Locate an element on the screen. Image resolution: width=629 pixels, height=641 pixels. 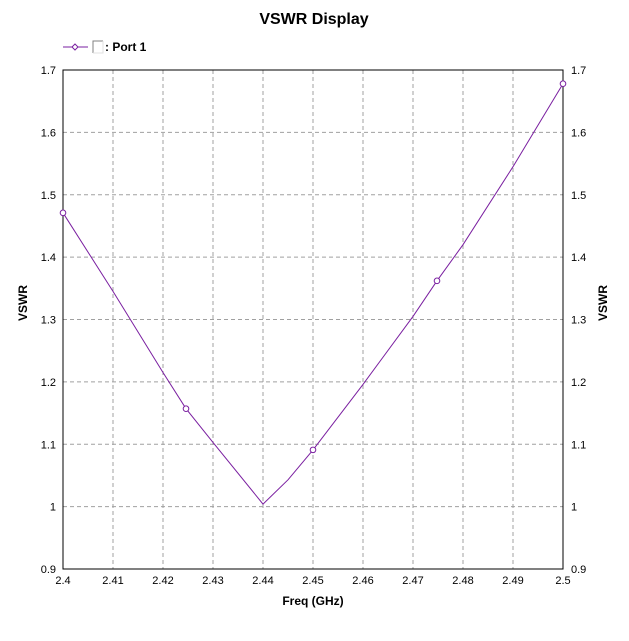
y-tick-label-right: 0.9 is located at coordinates (578, 570).